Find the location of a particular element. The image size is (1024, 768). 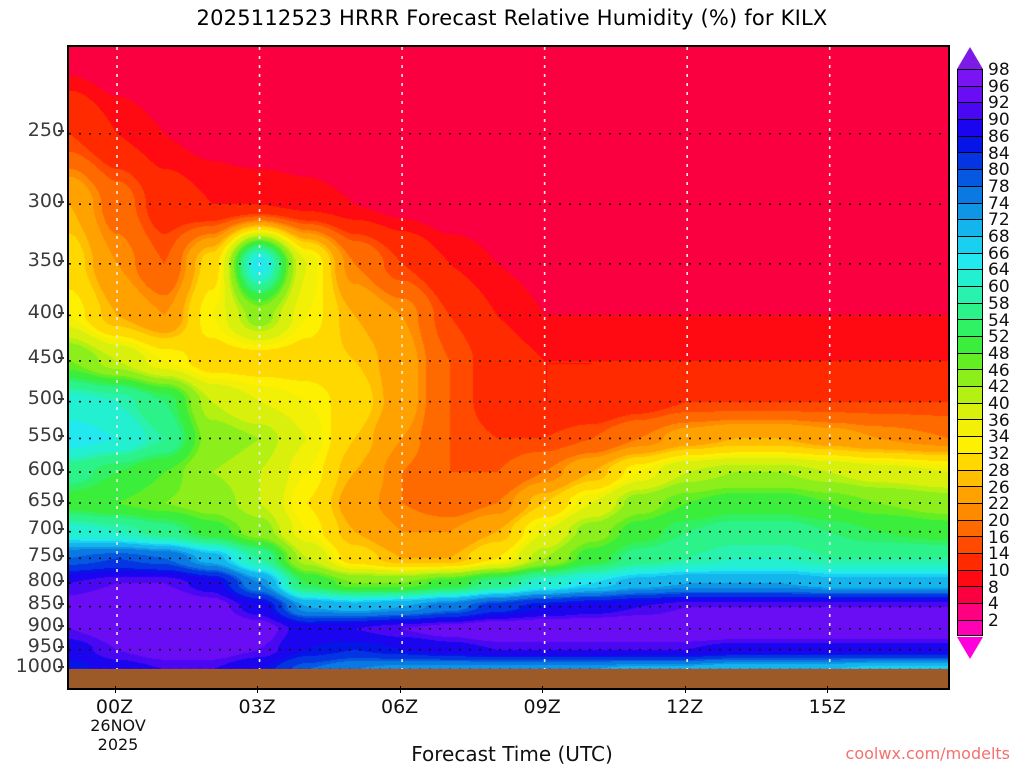

source-watermark: coolwx.com/modelts is located at coordinates (927, 753).